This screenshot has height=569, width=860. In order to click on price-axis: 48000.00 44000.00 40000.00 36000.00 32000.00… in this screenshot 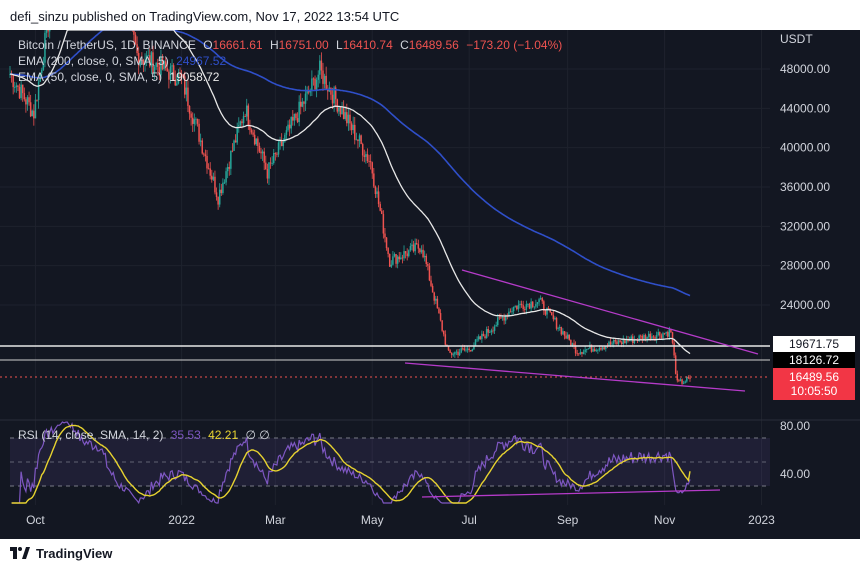, I will do `click(805, 187)`.